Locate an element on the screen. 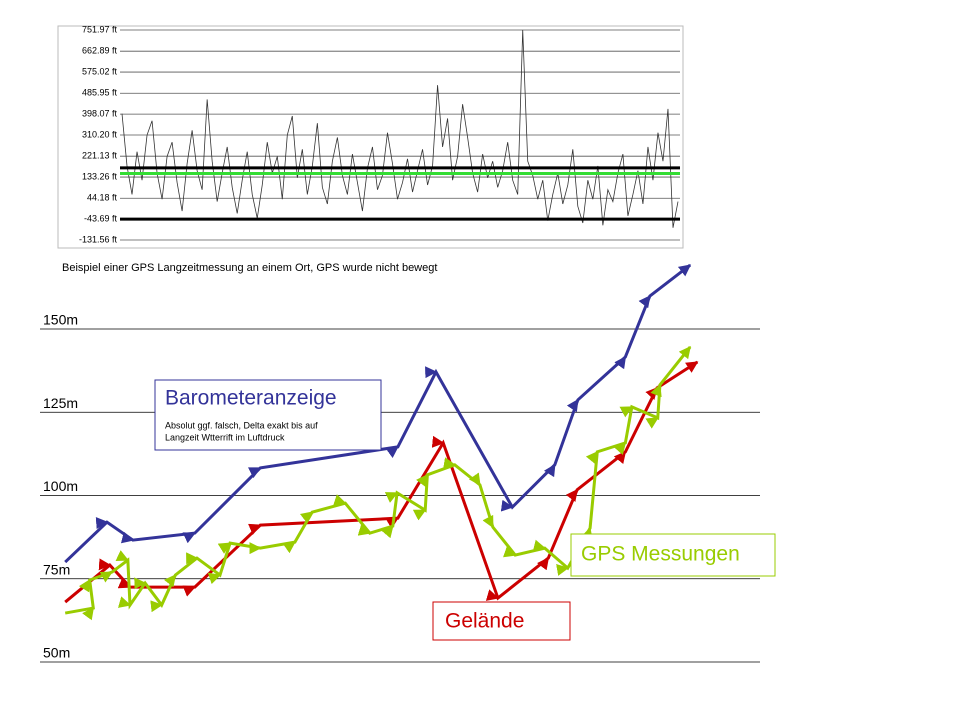  y-tick-label: 310.20 ft is located at coordinates (100, 134).